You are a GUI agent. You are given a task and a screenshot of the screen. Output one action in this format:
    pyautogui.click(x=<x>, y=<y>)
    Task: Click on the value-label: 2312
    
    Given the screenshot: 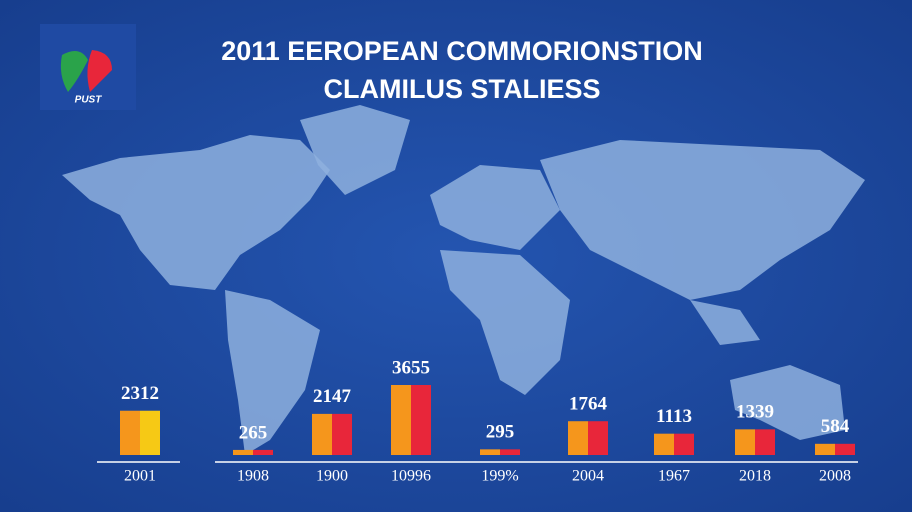 What is the action you would take?
    pyautogui.click(x=140, y=393)
    